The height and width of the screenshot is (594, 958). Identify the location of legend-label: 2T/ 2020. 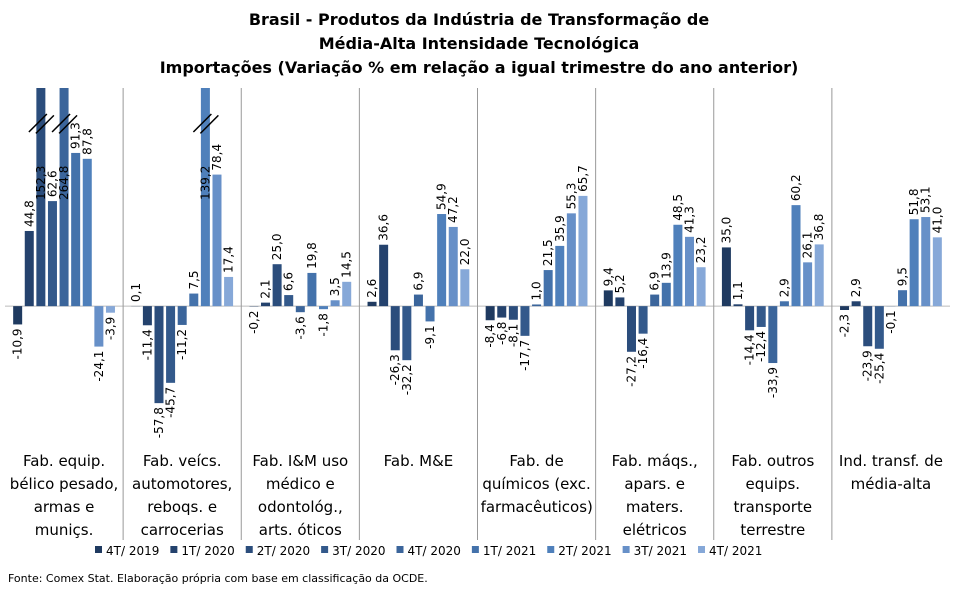
(283, 551).